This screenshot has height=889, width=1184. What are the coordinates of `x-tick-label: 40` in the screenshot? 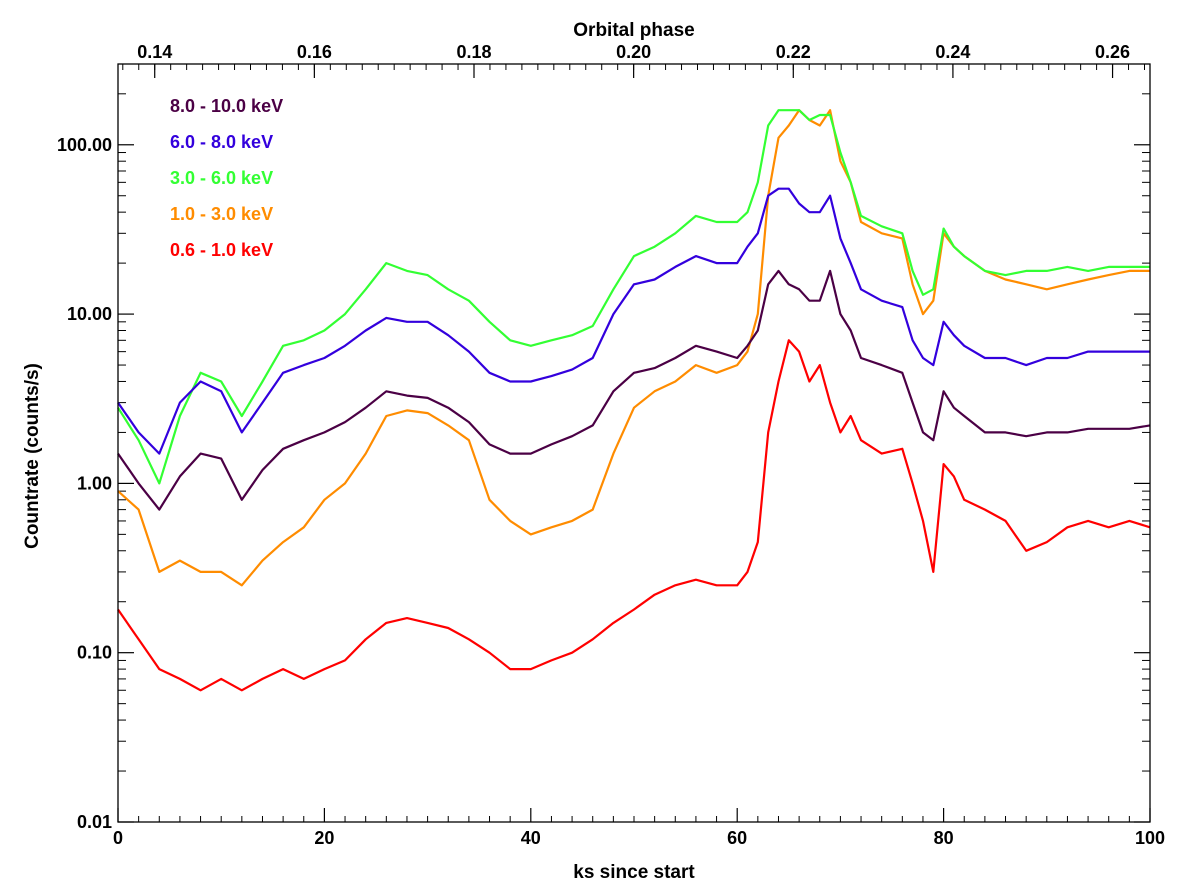 It's located at (531, 838).